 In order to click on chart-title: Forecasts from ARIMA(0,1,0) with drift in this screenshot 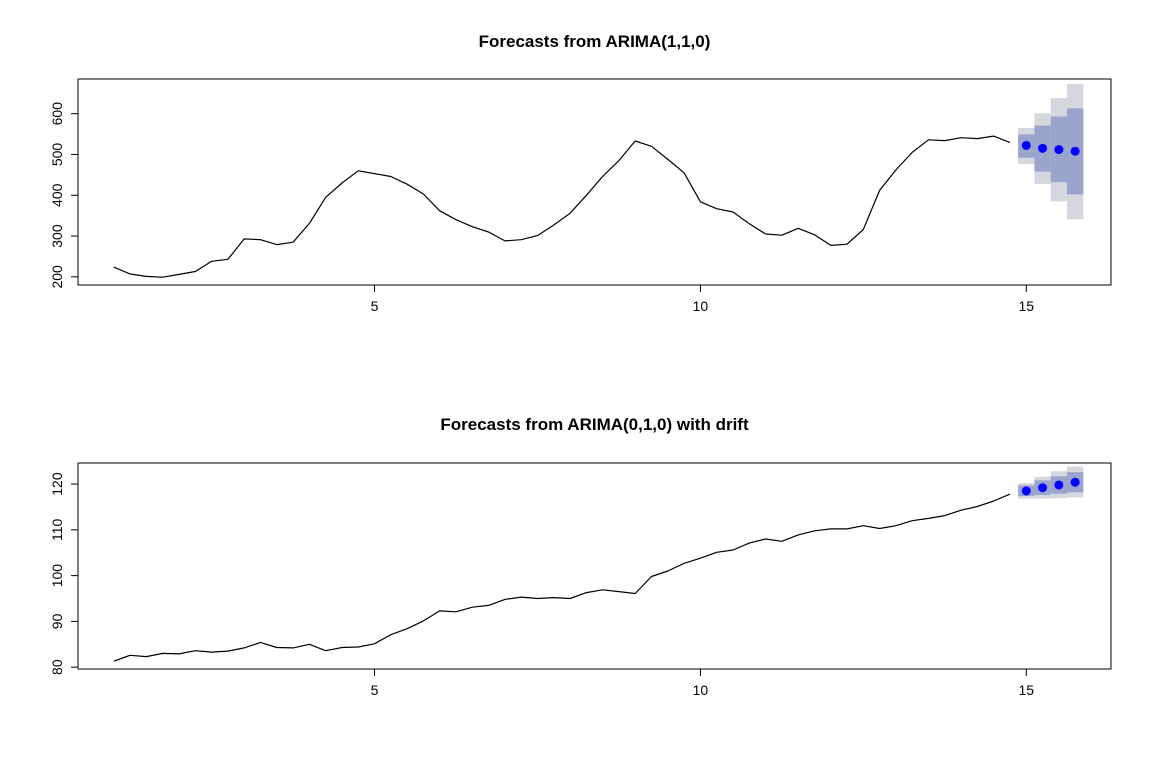, I will do `click(594, 424)`.